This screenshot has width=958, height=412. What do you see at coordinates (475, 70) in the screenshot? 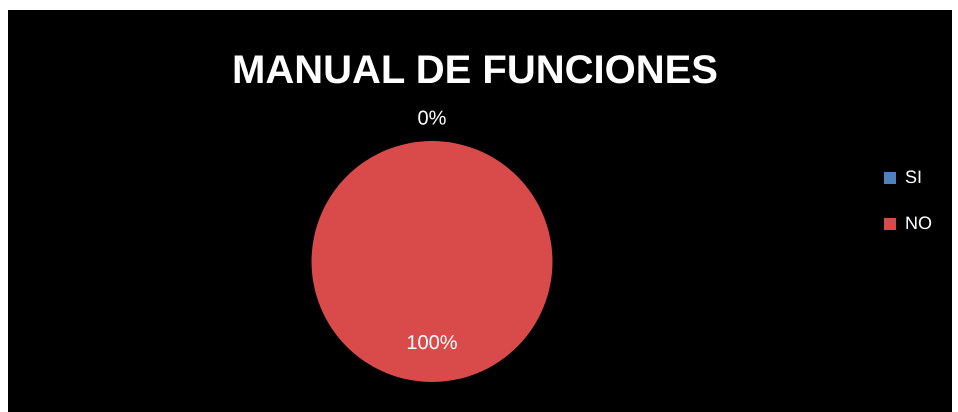
I see `chart-title: MANUAL DE FUNCIONES` at bounding box center [475, 70].